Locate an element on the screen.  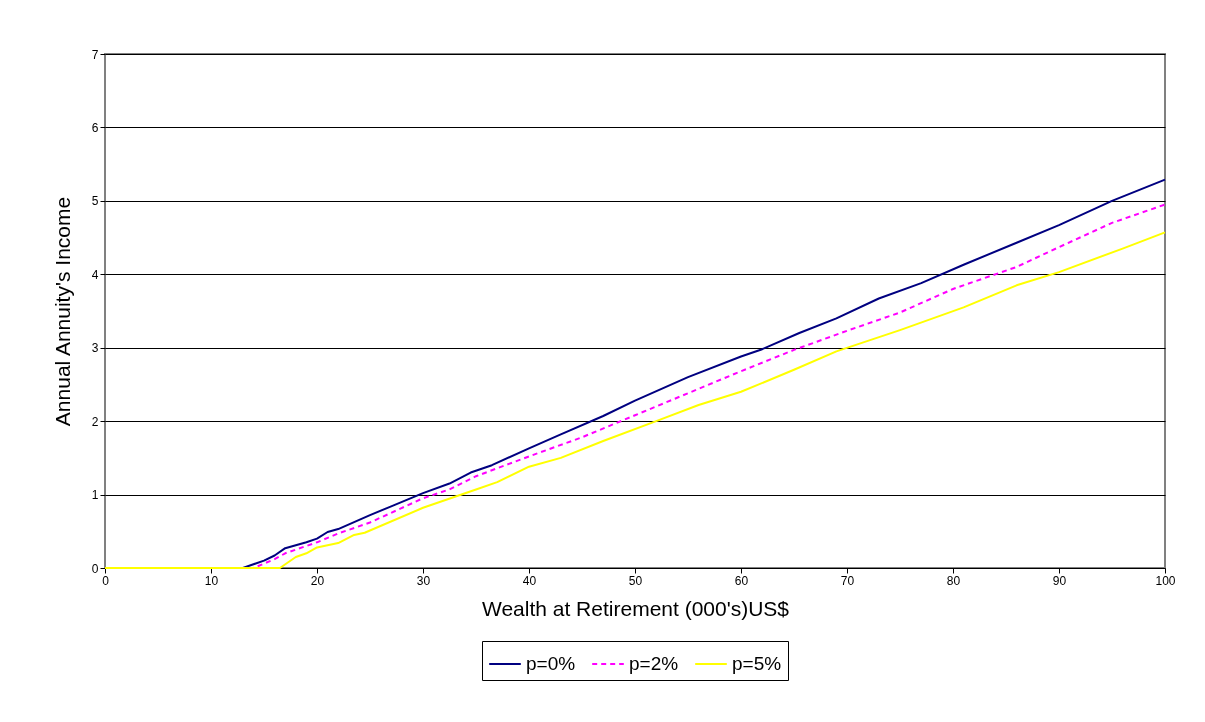
y-tick-label: 0 is located at coordinates (95, 568).